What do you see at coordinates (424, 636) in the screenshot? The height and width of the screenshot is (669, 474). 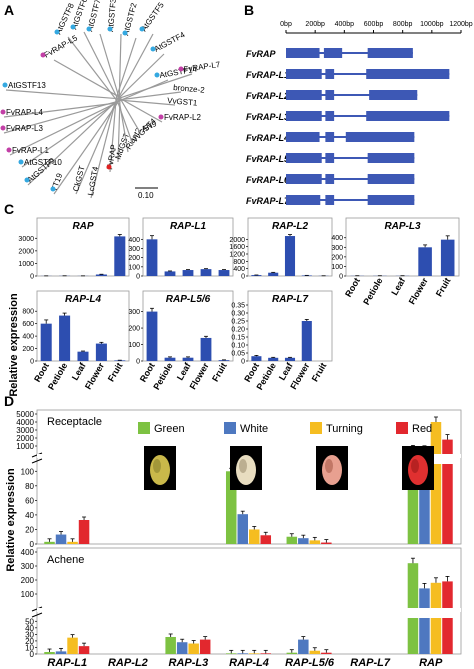 I see `bar-lower` at bounding box center [424, 636].